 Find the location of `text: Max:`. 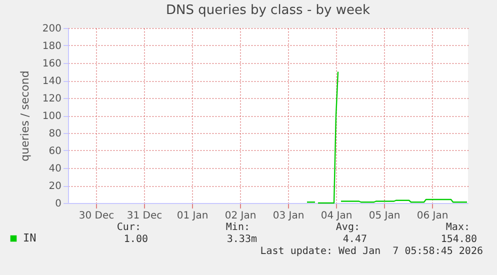

text: Max: is located at coordinates (458, 227).